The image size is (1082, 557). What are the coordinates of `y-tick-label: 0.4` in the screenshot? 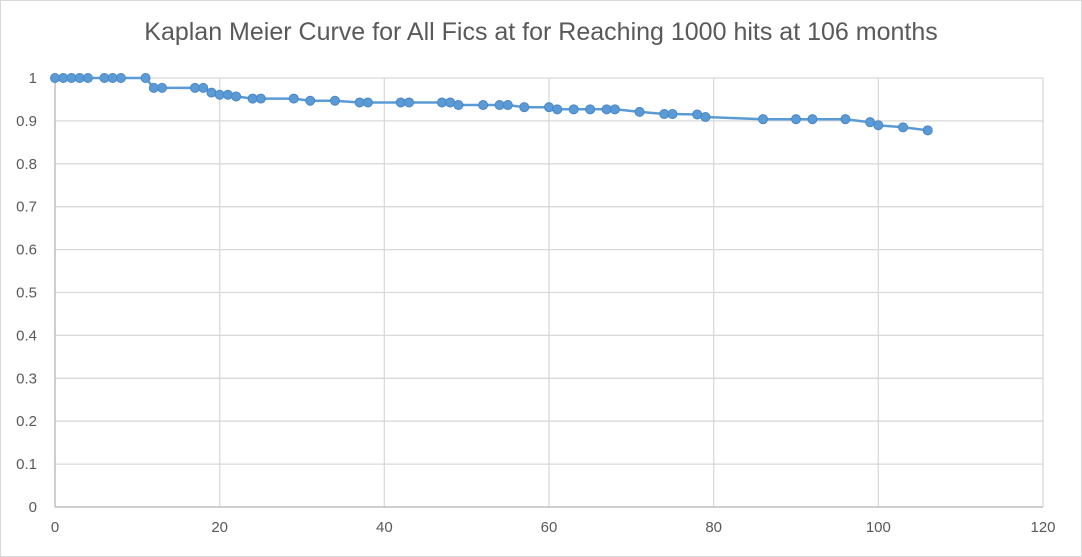 It's located at (26, 335).